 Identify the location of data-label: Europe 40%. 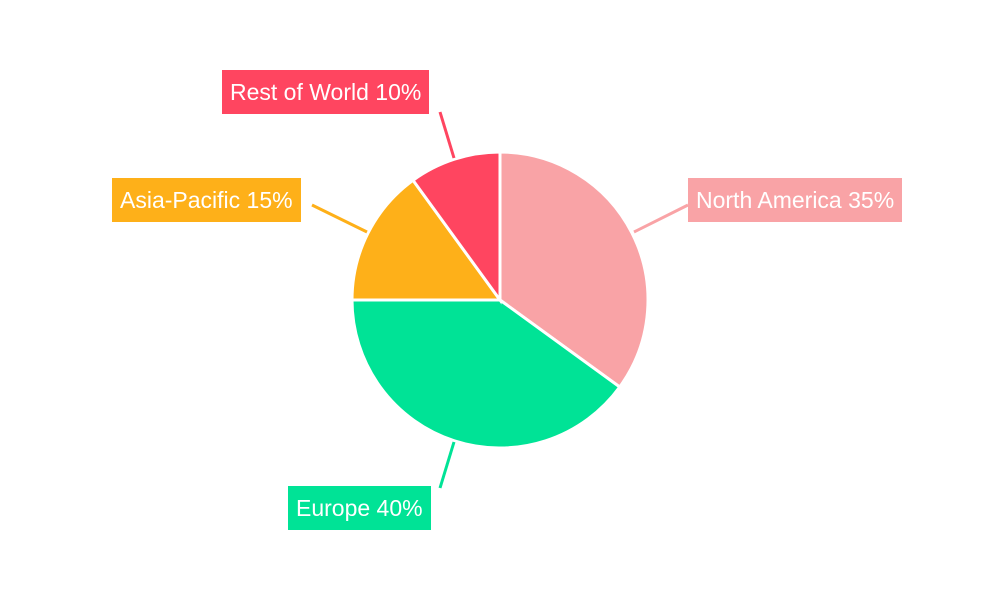
(359, 508).